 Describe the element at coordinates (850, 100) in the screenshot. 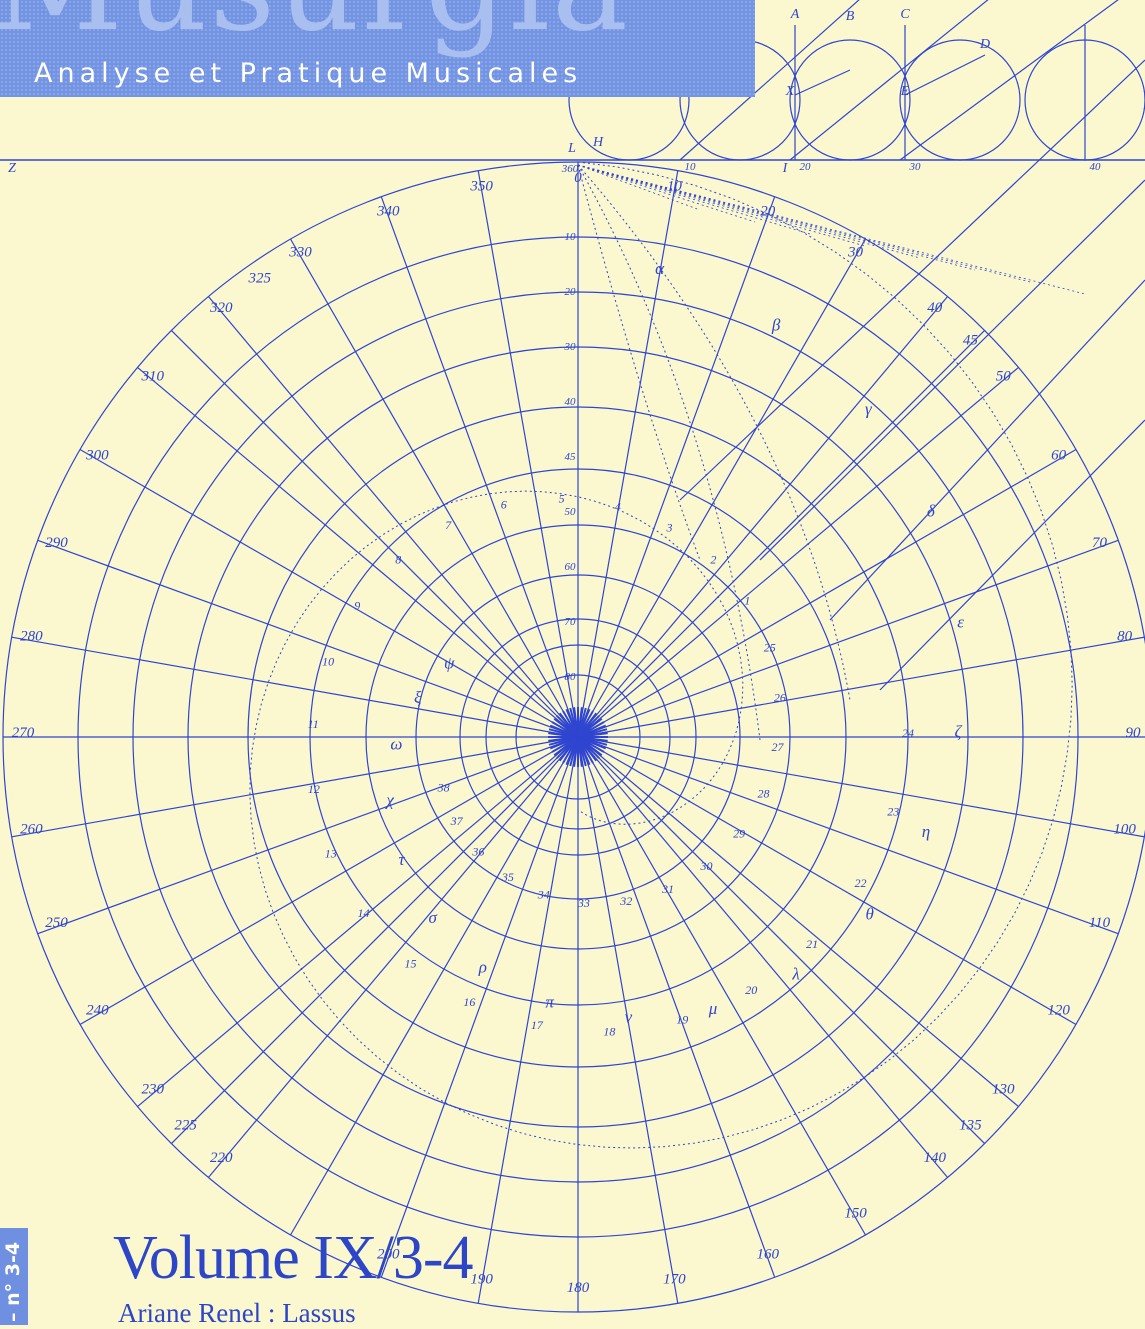

I see `rolling-circle` at that location.